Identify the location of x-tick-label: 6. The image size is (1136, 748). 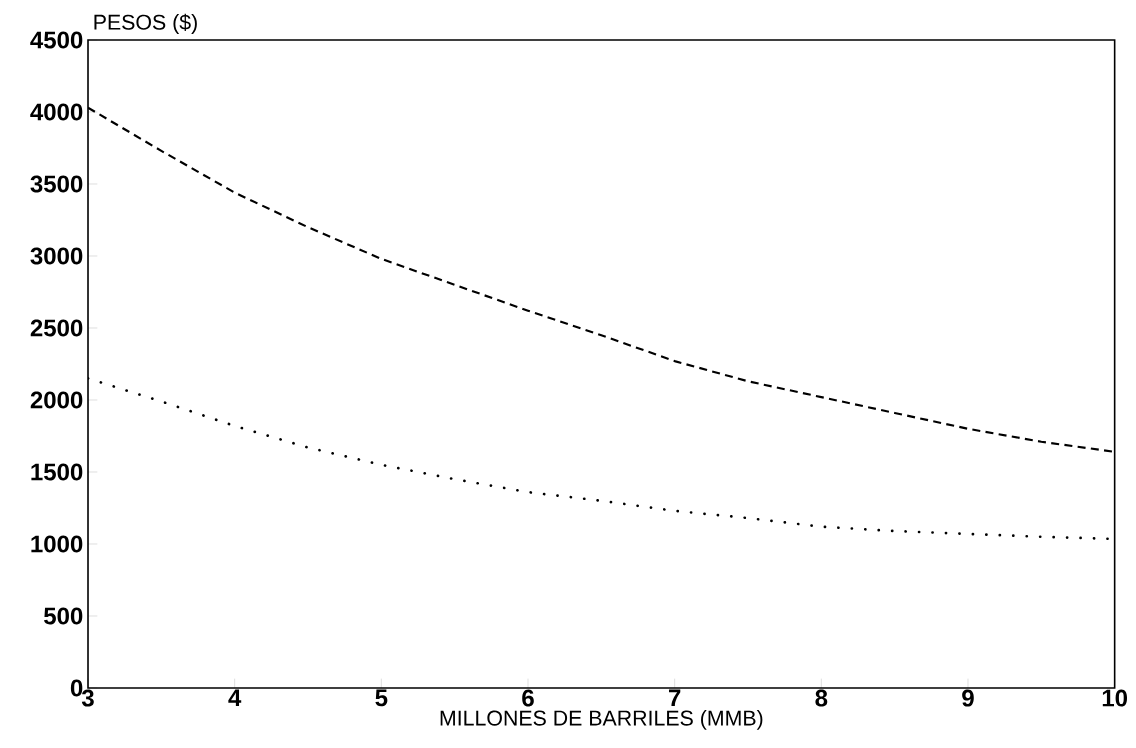
(528, 698).